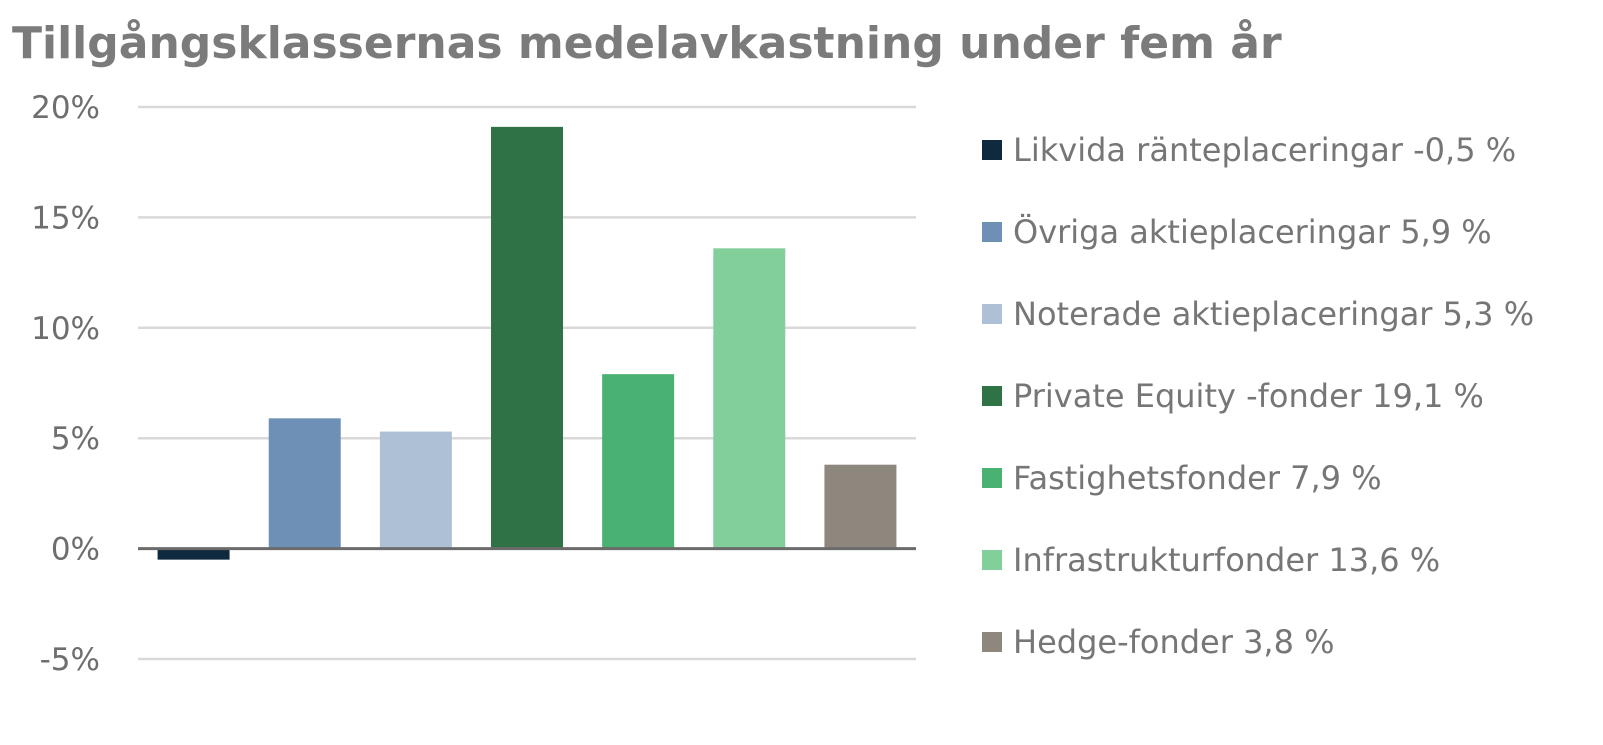 This screenshot has height=745, width=1603. Describe the element at coordinates (1174, 642) in the screenshot. I see `legend-label: Hedge-fonder 3,8 %` at that location.